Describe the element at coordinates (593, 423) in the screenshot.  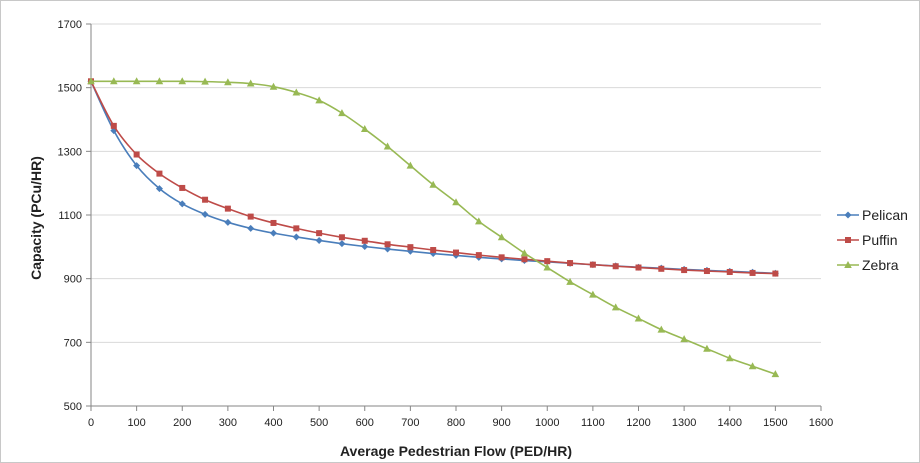
I see `x-tick-label-1100: 1100` at that location.